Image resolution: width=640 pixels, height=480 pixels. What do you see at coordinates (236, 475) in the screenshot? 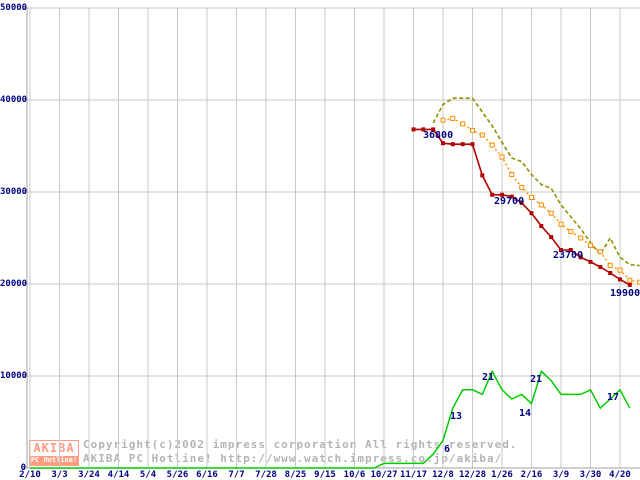
I see `x-tick-label: 7/7` at bounding box center [236, 475].